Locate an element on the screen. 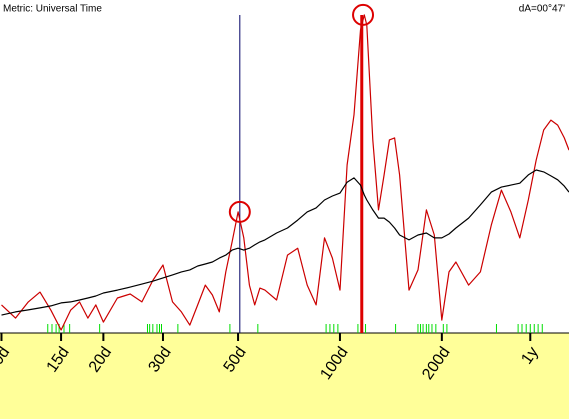 The image size is (569, 419). metric-label: Metric: Universal Time is located at coordinates (52, 9).